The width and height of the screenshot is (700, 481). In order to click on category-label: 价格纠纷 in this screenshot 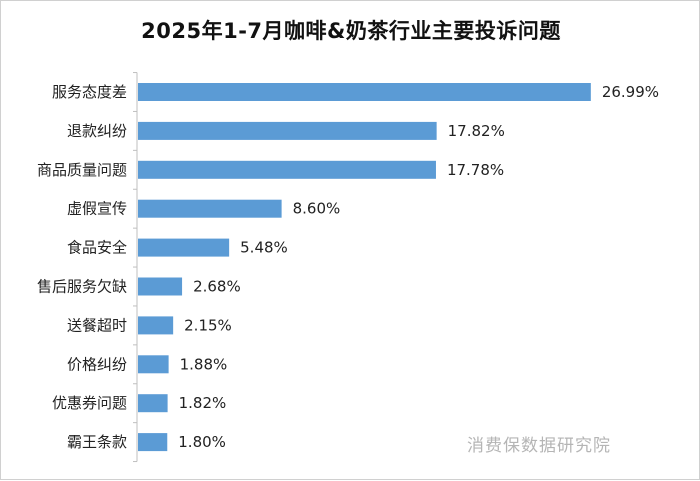, I will do `click(97, 364)`.